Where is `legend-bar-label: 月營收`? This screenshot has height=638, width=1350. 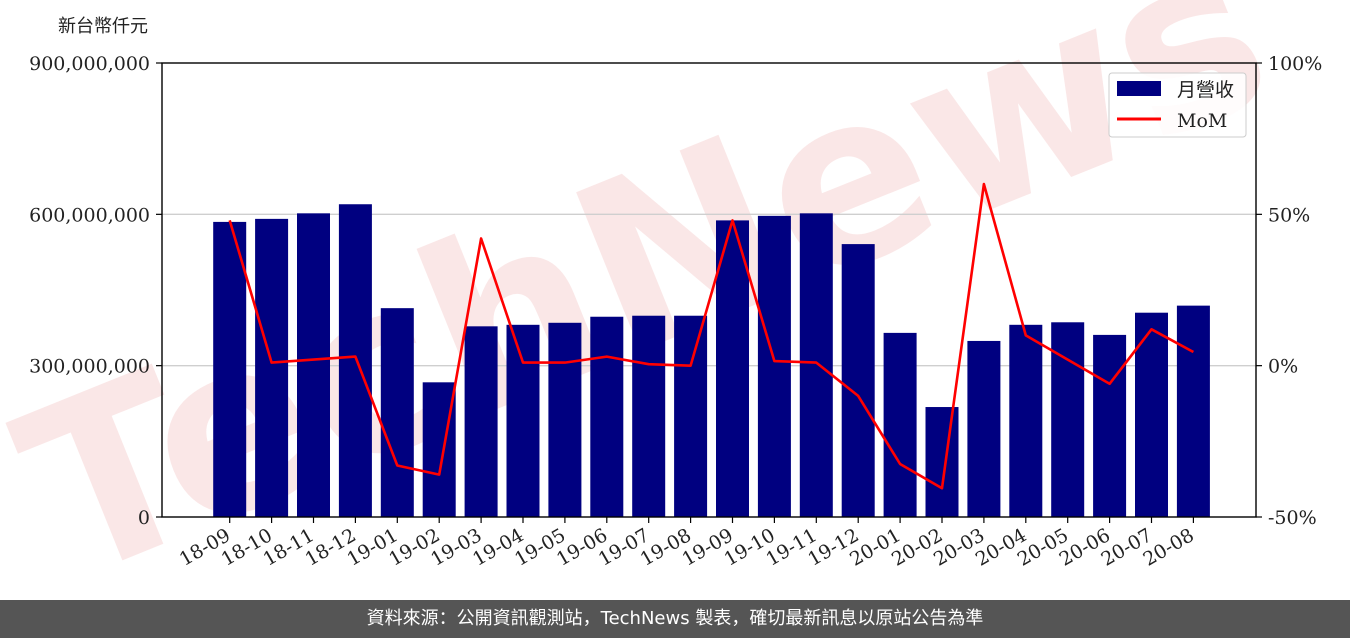 legend-bar-label: 月營收 is located at coordinates (1205, 90).